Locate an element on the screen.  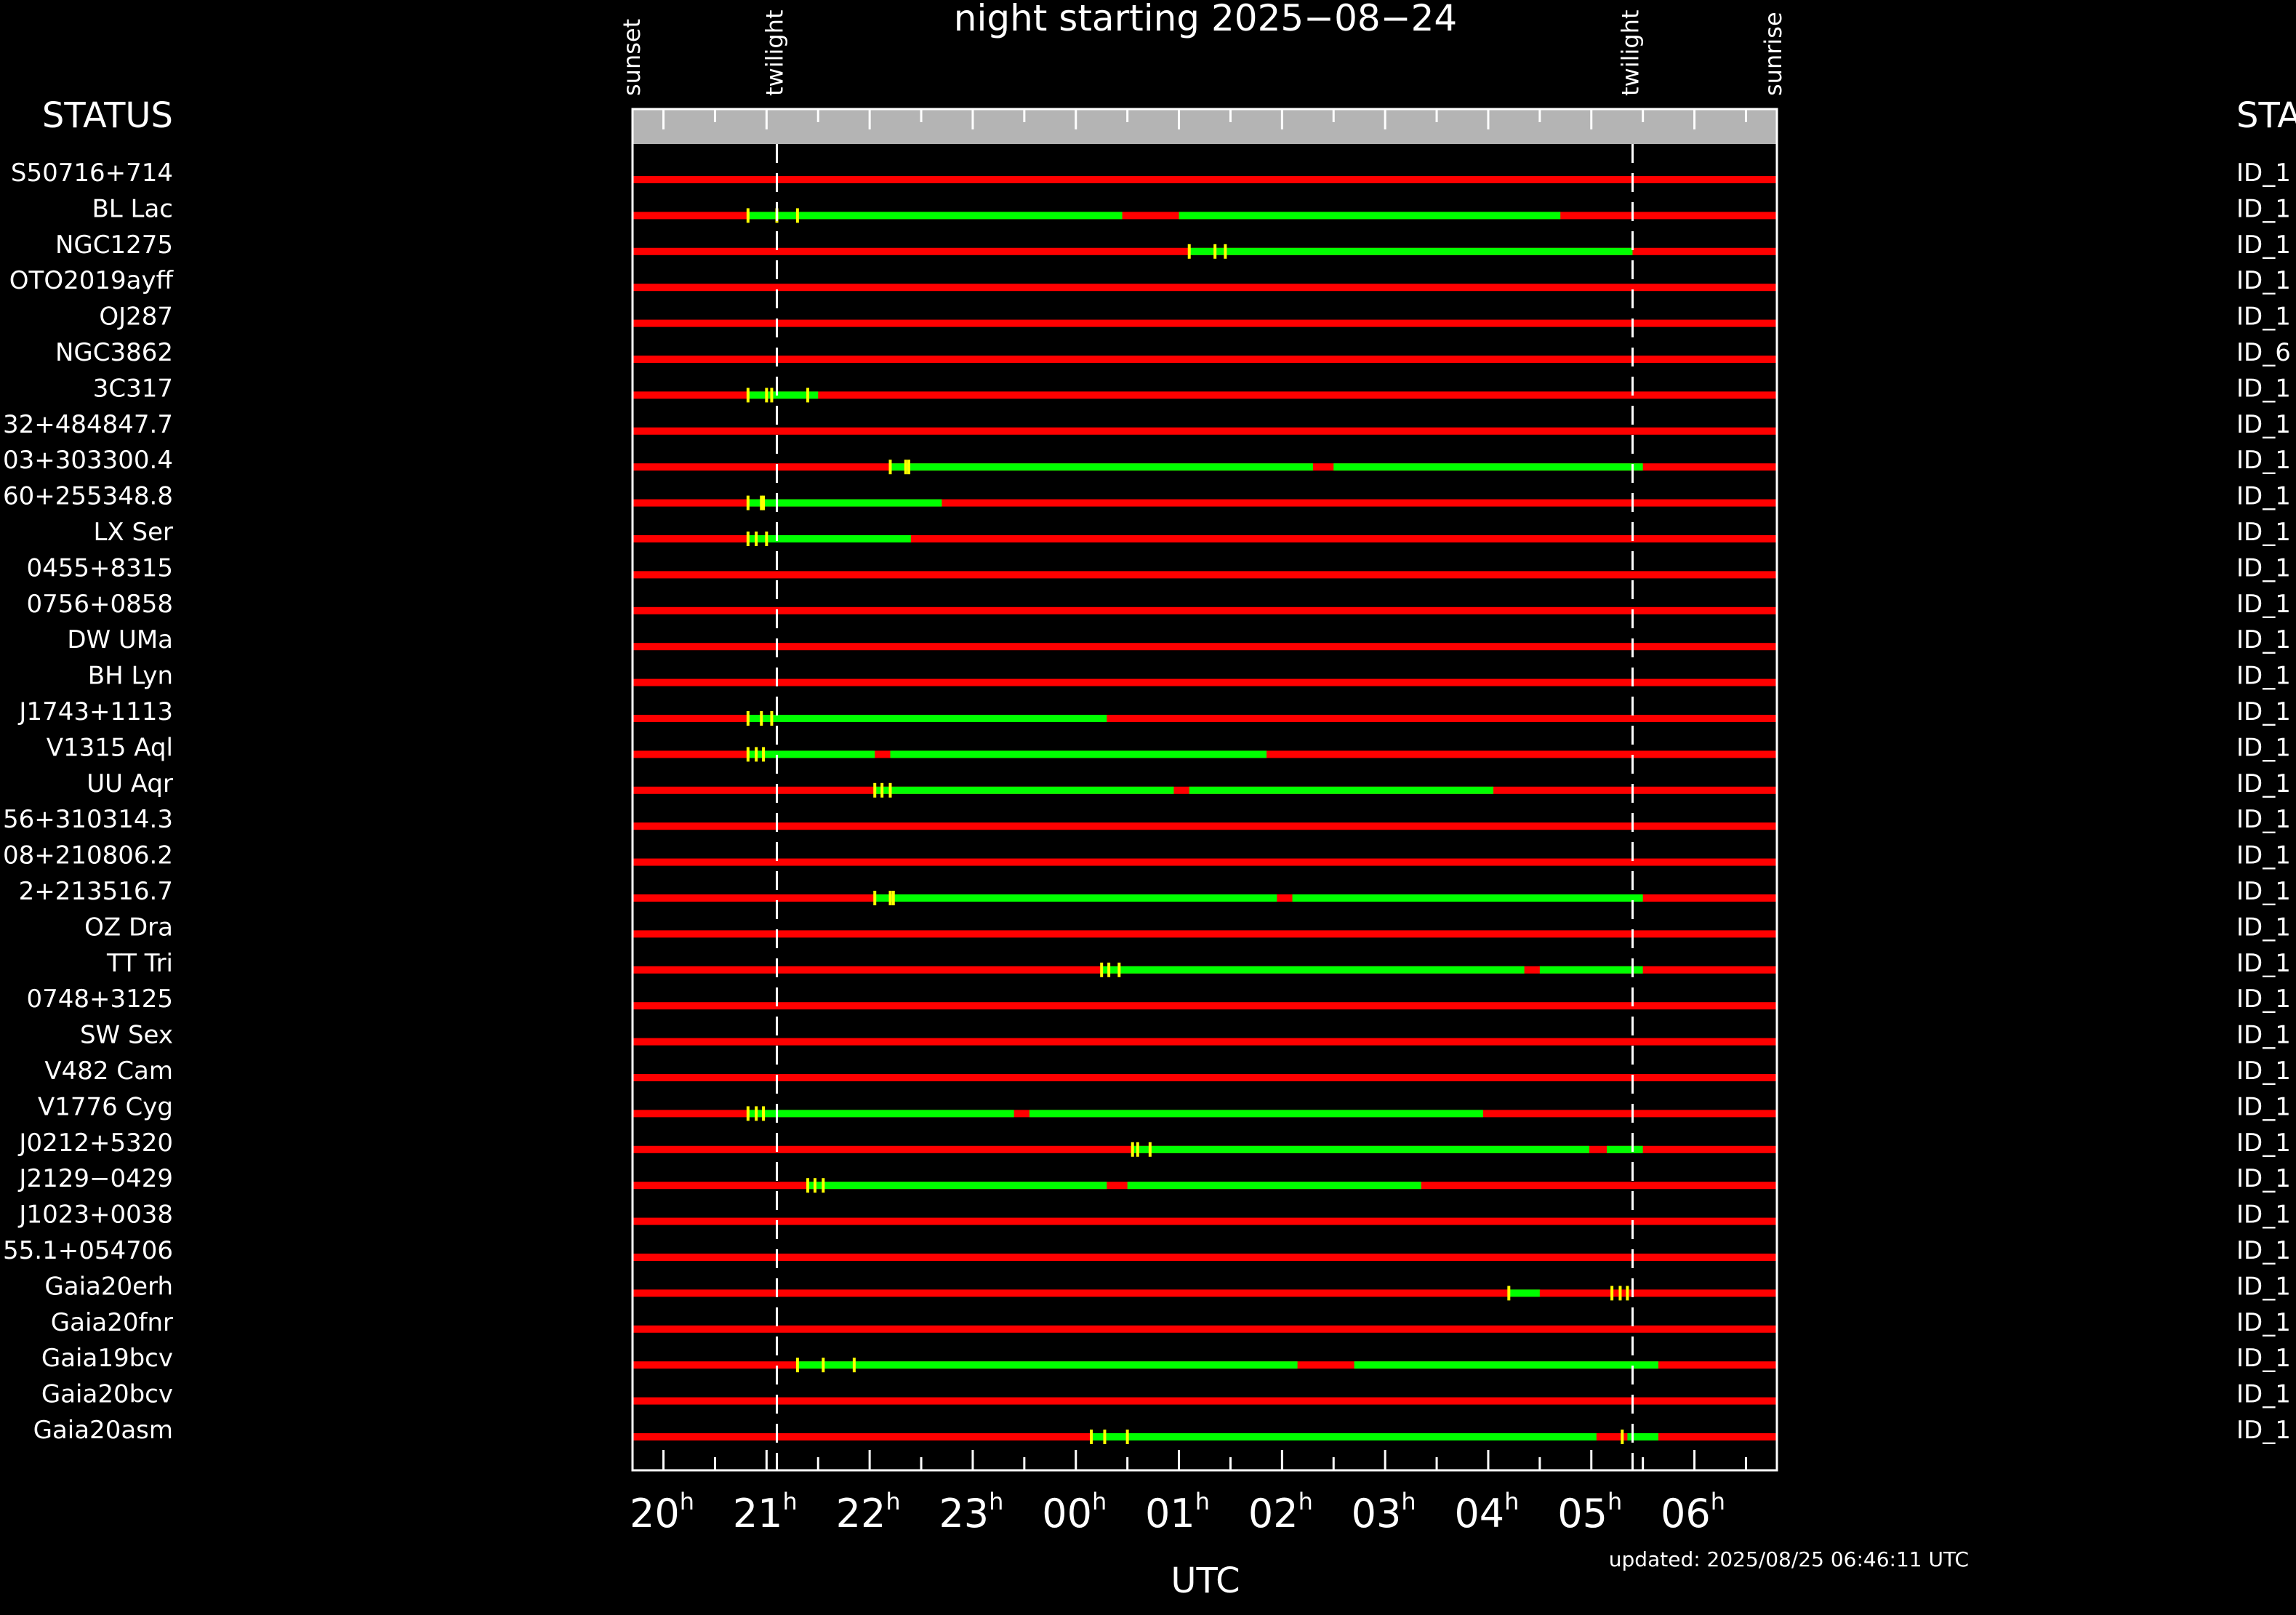
row-label: J0212+5320 is located at coordinates (95, 1143).